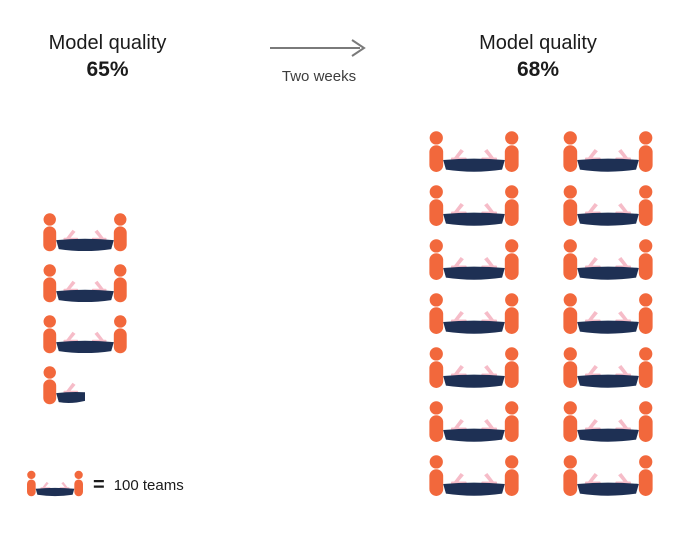 Image resolution: width=677 pixels, height=535 pixels. I want to click on before-title: Model quality, so click(107, 43).